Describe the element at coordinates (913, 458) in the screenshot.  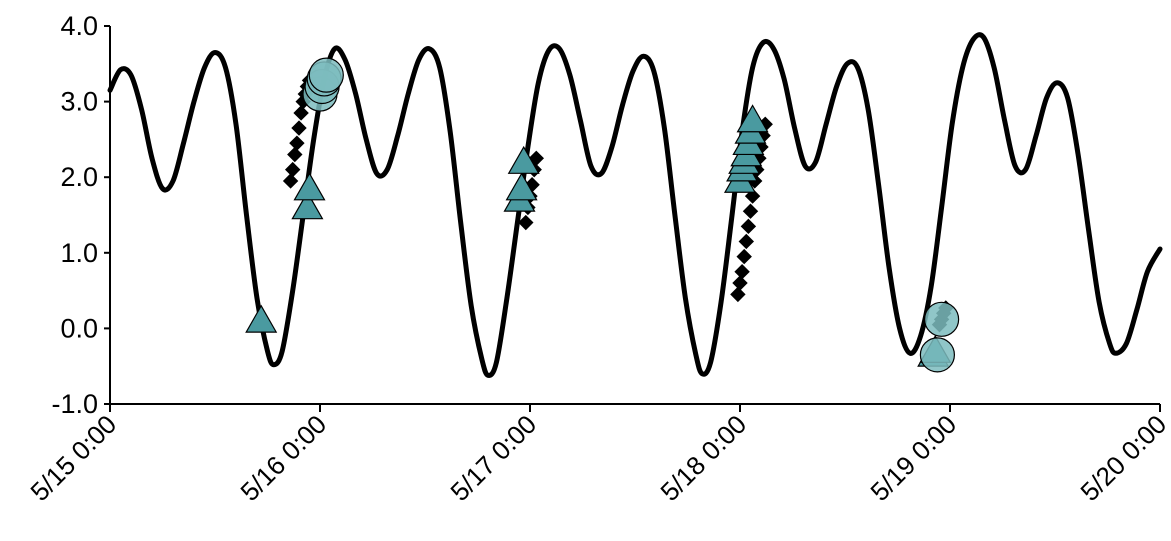
I see `x-tick-label: 5/19 0:00` at that location.